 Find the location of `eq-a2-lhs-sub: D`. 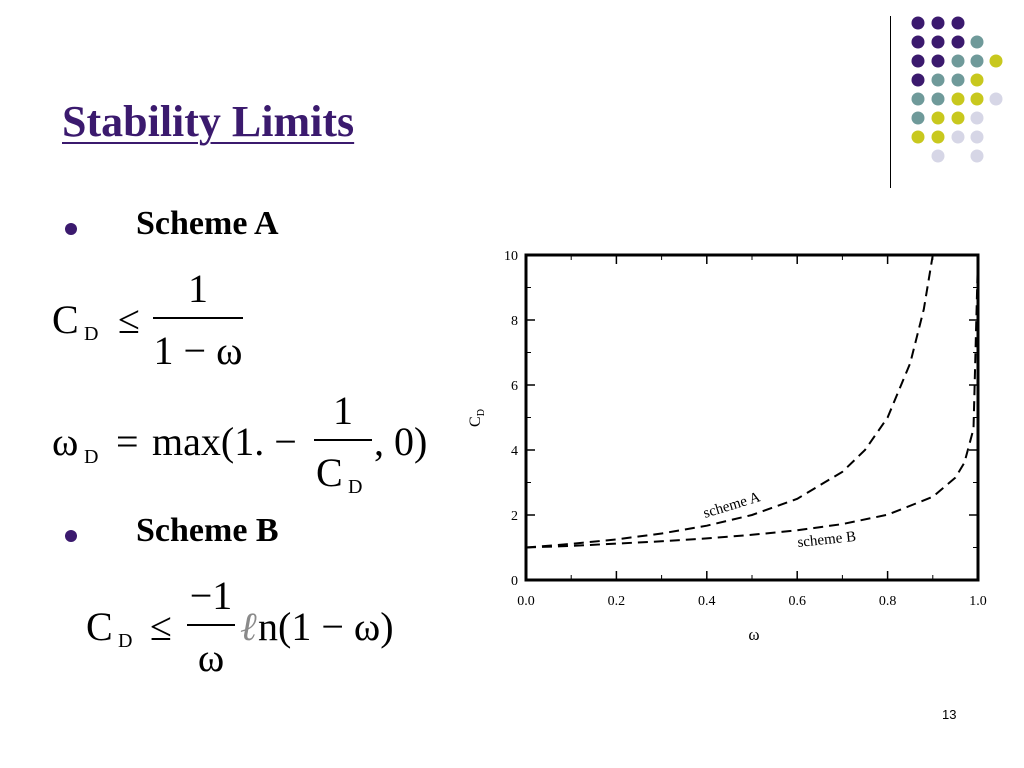

eq-a2-lhs-sub: D is located at coordinates (91, 457).